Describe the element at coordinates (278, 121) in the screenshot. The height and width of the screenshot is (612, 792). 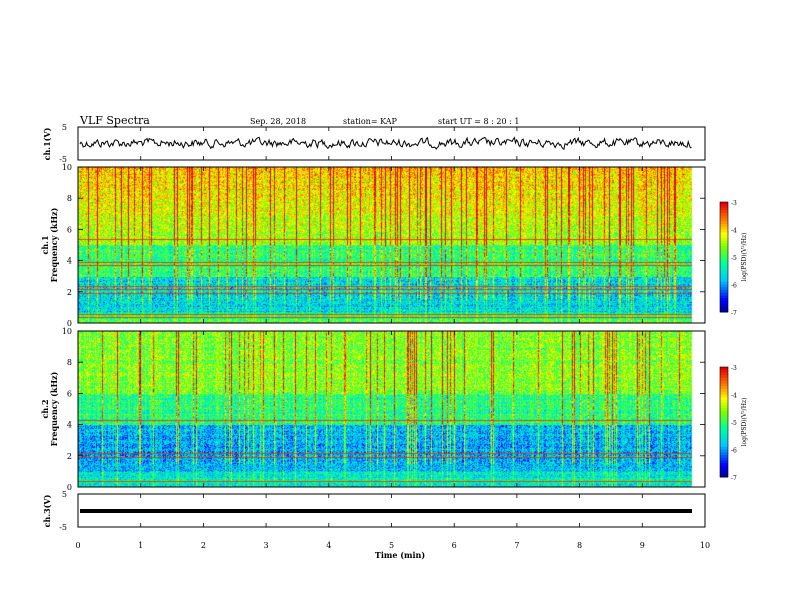
I see `date-label: Sep. 28, 2018` at that location.